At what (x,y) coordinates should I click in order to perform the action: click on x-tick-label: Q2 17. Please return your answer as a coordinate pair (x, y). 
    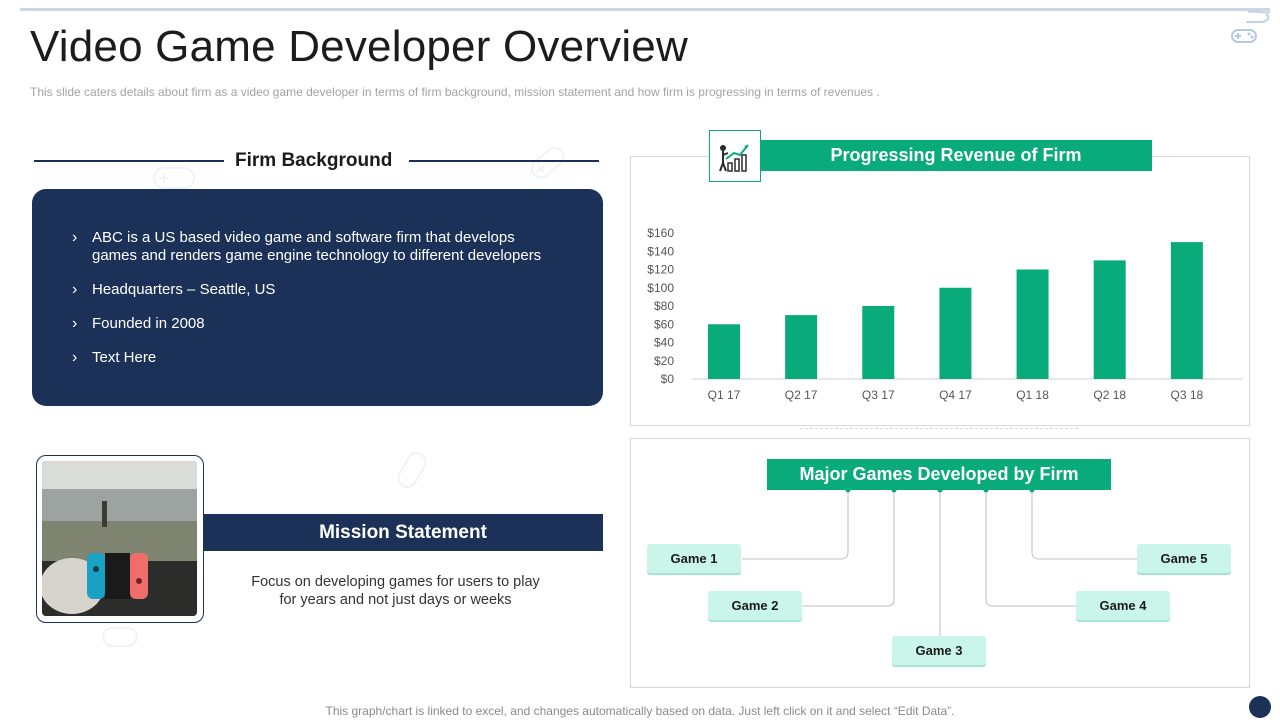
    Looking at the image, I should click on (801, 395).